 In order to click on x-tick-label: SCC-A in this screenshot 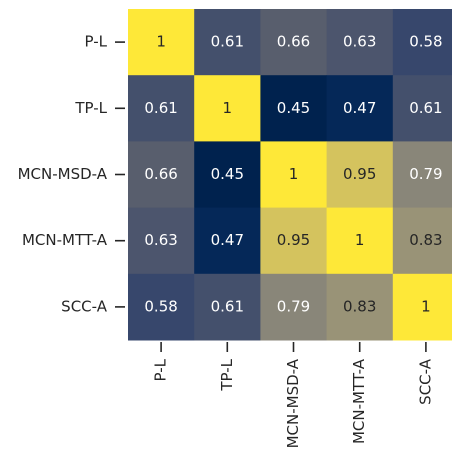, I will do `click(425, 381)`.